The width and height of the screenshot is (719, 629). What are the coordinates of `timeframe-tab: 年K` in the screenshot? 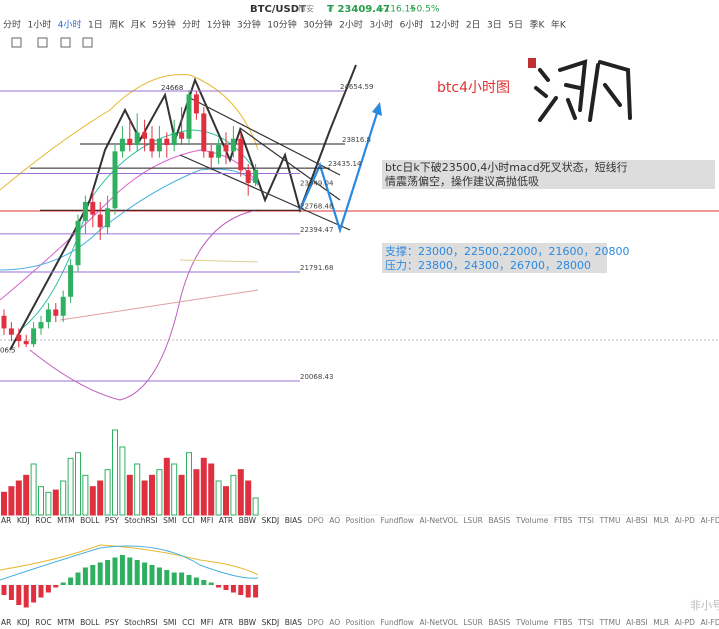 It's located at (559, 25).